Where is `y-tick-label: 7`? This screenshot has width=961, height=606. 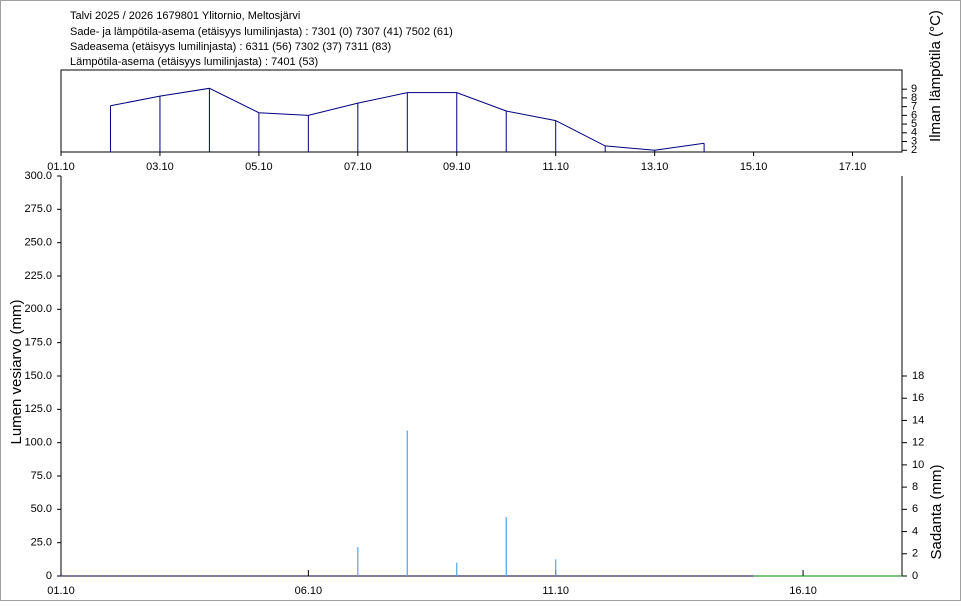 y-tick-label: 7 is located at coordinates (914, 107).